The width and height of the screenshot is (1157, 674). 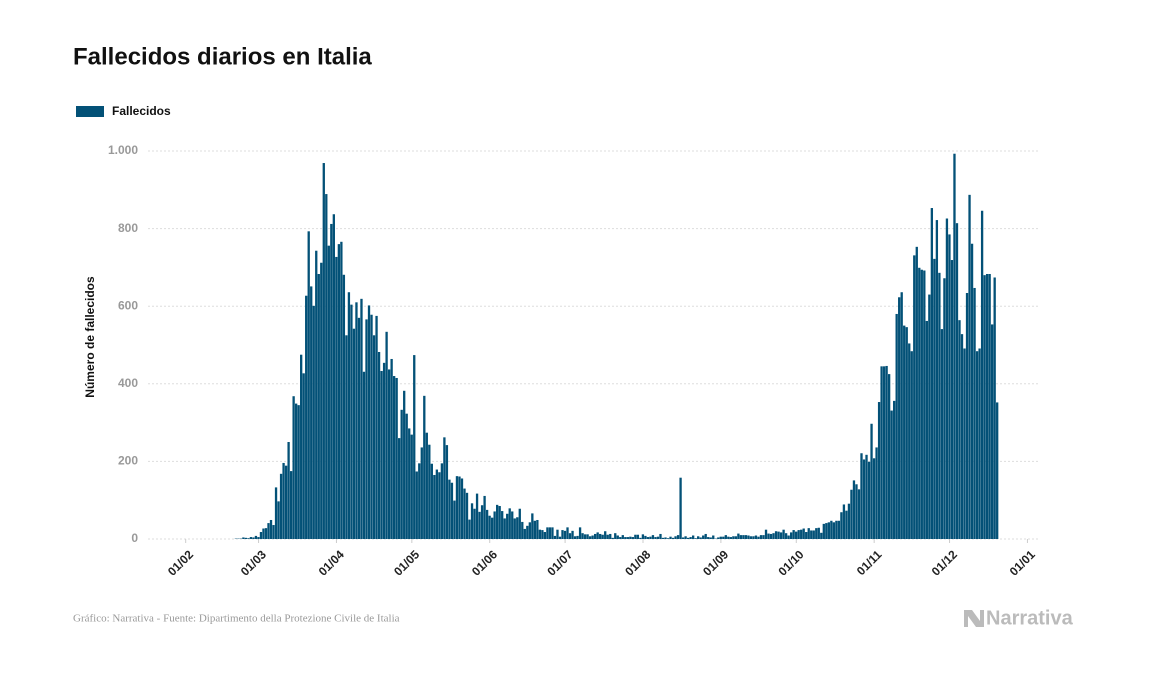 What do you see at coordinates (790, 562) in the screenshot?
I see `x-tick-label: 01/10` at bounding box center [790, 562].